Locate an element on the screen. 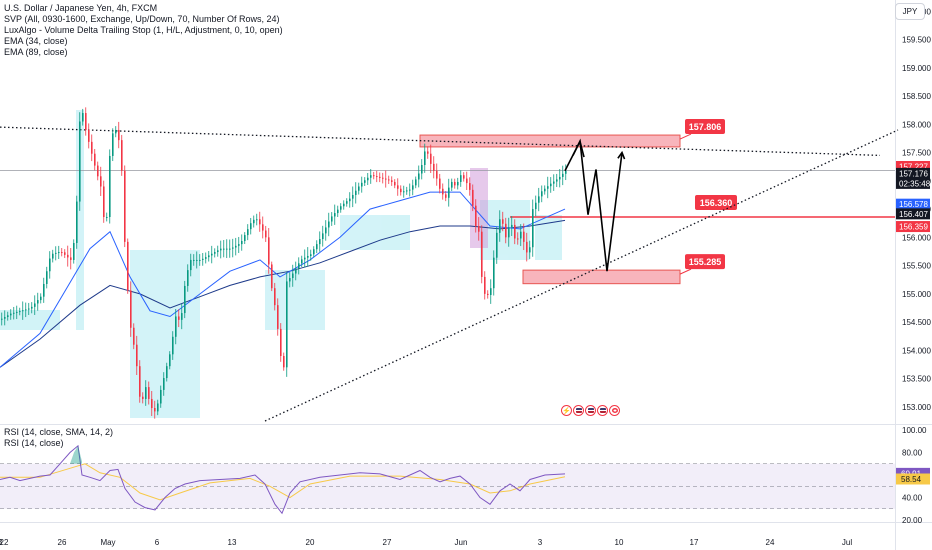  price-tick-label: 159.500 is located at coordinates (916, 40).